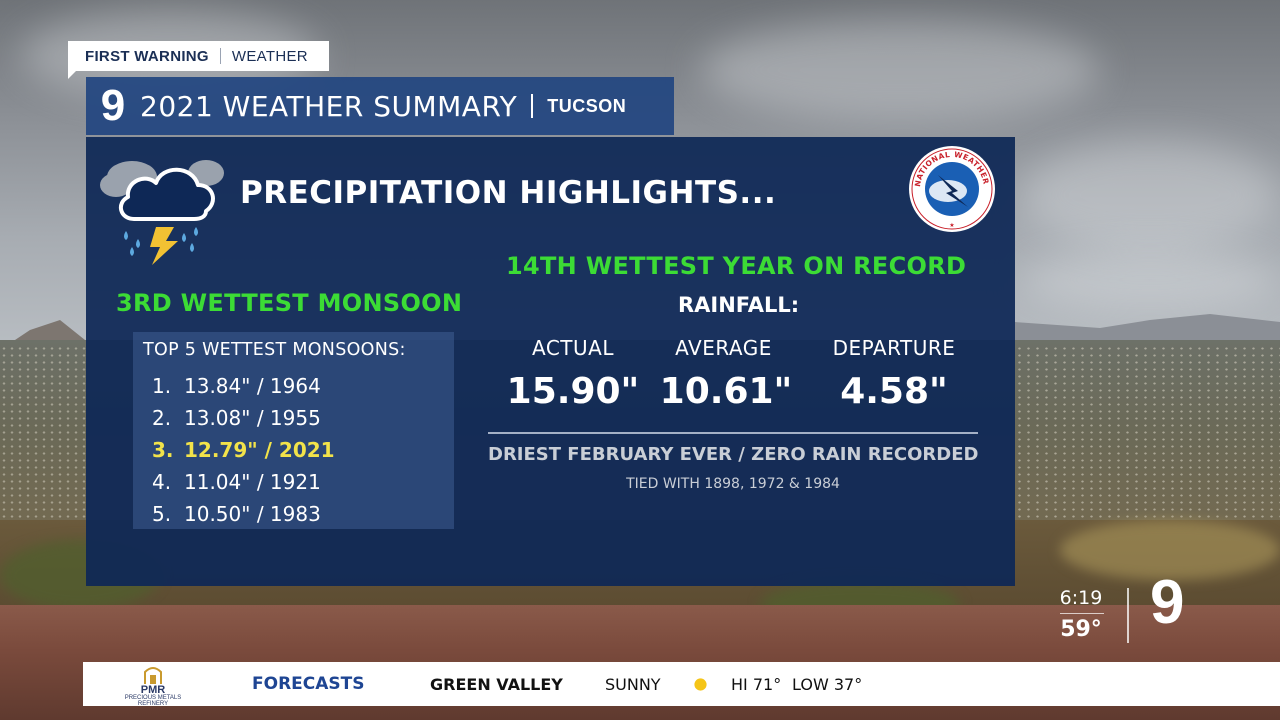  Describe the element at coordinates (1081, 598) in the screenshot. I see `current-time: 6:19` at that location.